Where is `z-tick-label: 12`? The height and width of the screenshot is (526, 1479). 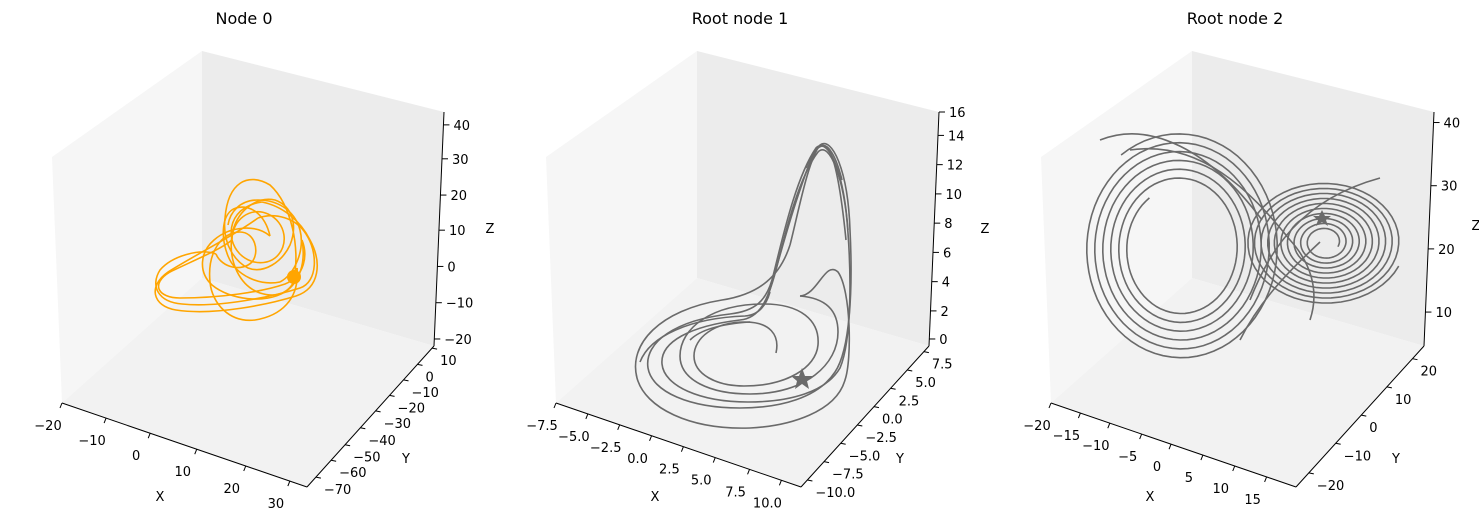 z-tick-label: 12 is located at coordinates (955, 166).